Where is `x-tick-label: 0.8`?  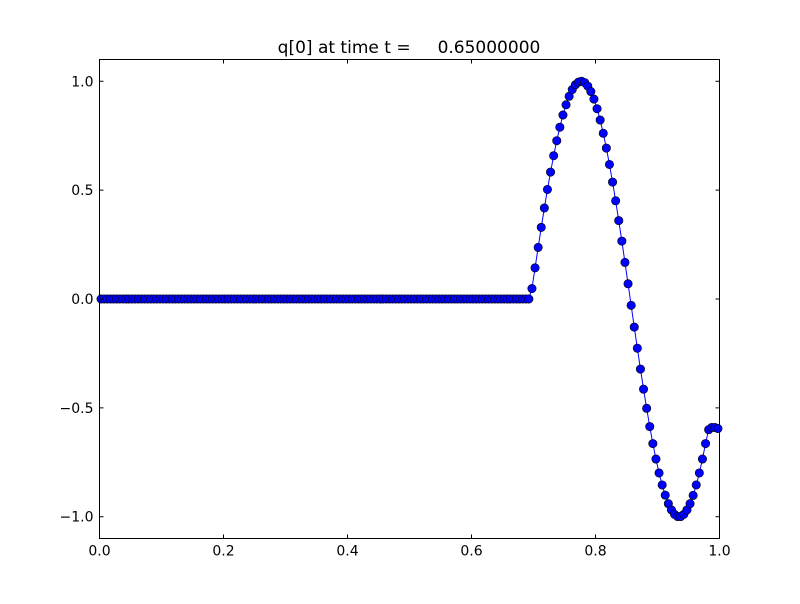
x-tick-label: 0.8 is located at coordinates (595, 552).